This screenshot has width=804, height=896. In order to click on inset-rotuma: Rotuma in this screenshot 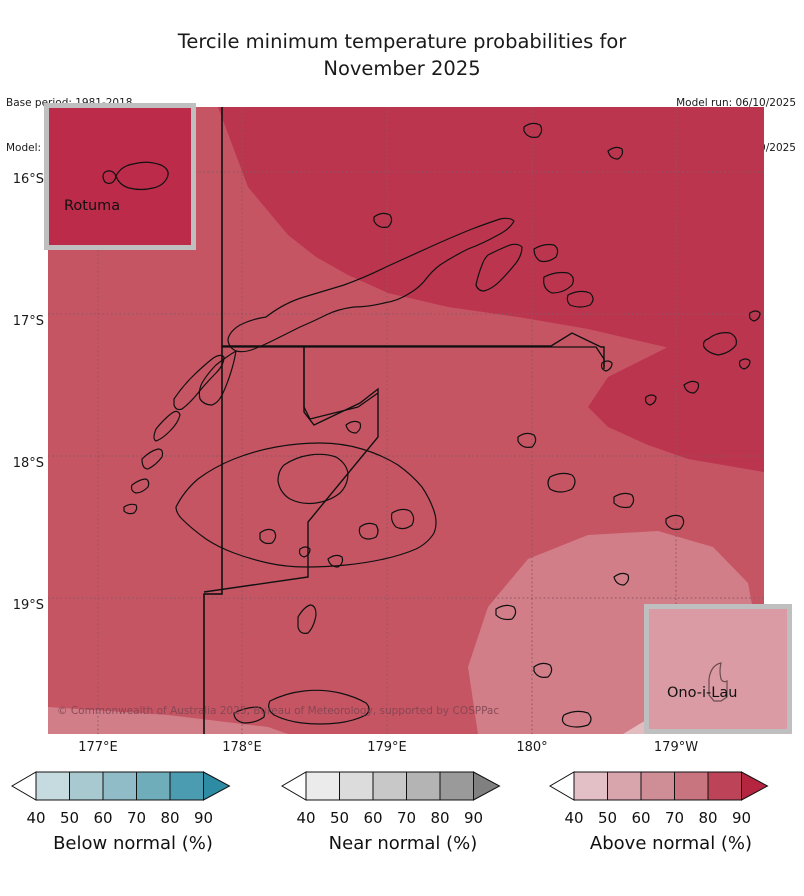, I will do `click(120, 176)`.